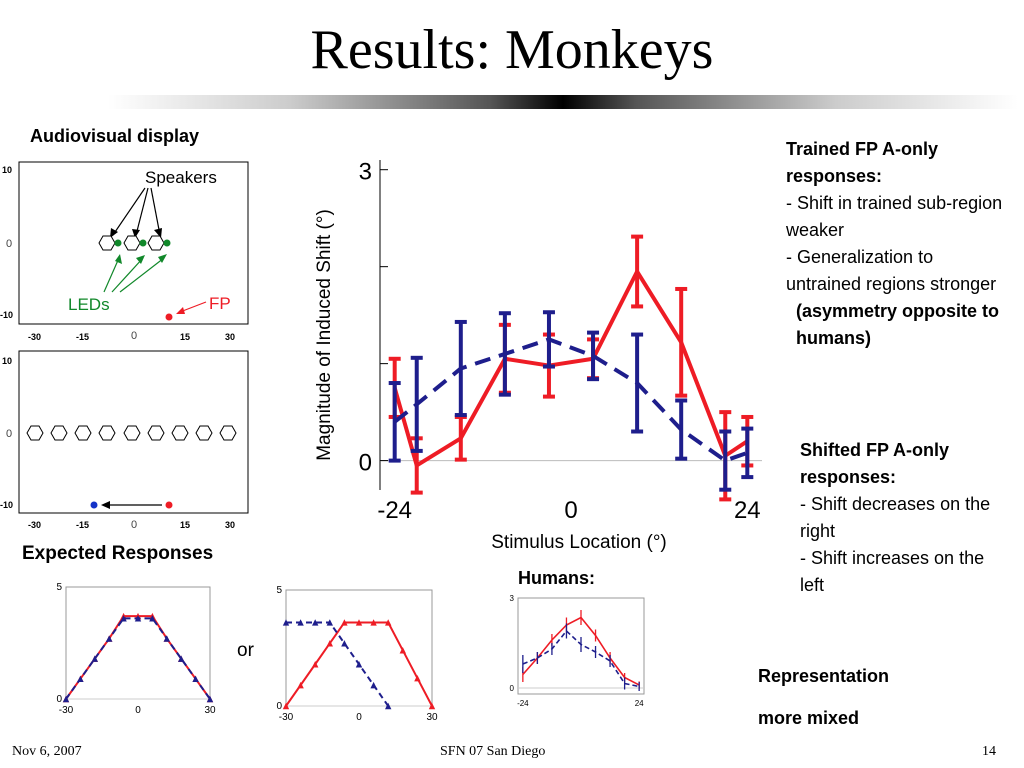 This screenshot has width=1024, height=768. What do you see at coordinates (134, 336) in the screenshot?
I see `panel1-xtick-0: 0` at bounding box center [134, 336].